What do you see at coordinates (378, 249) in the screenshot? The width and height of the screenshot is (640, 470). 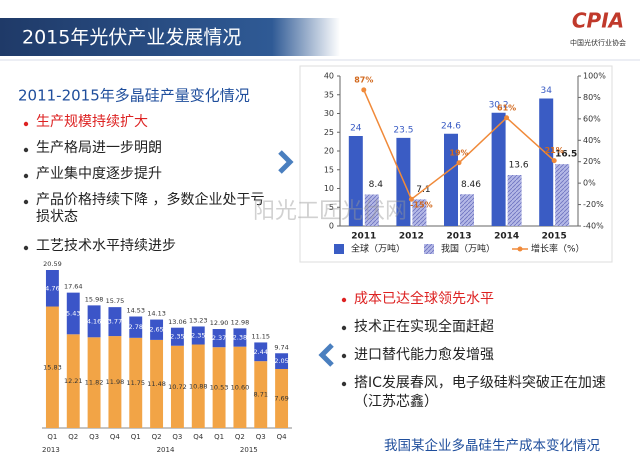 I see `legend-label: 全球（万吨）` at bounding box center [378, 249].